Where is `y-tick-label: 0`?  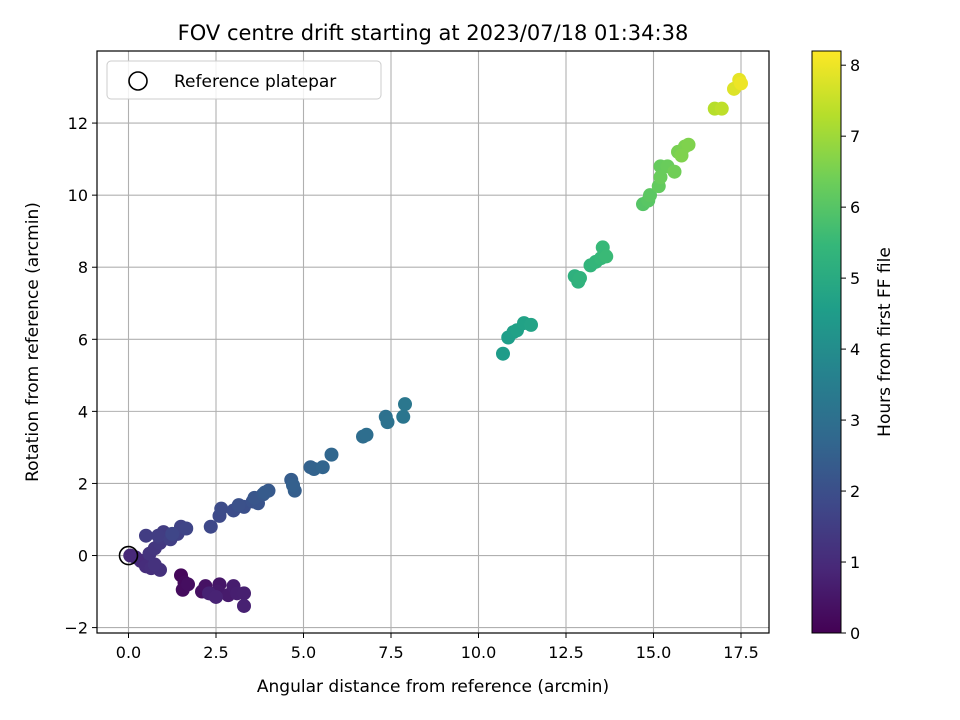
y-tick-label: 0 is located at coordinates (83, 556).